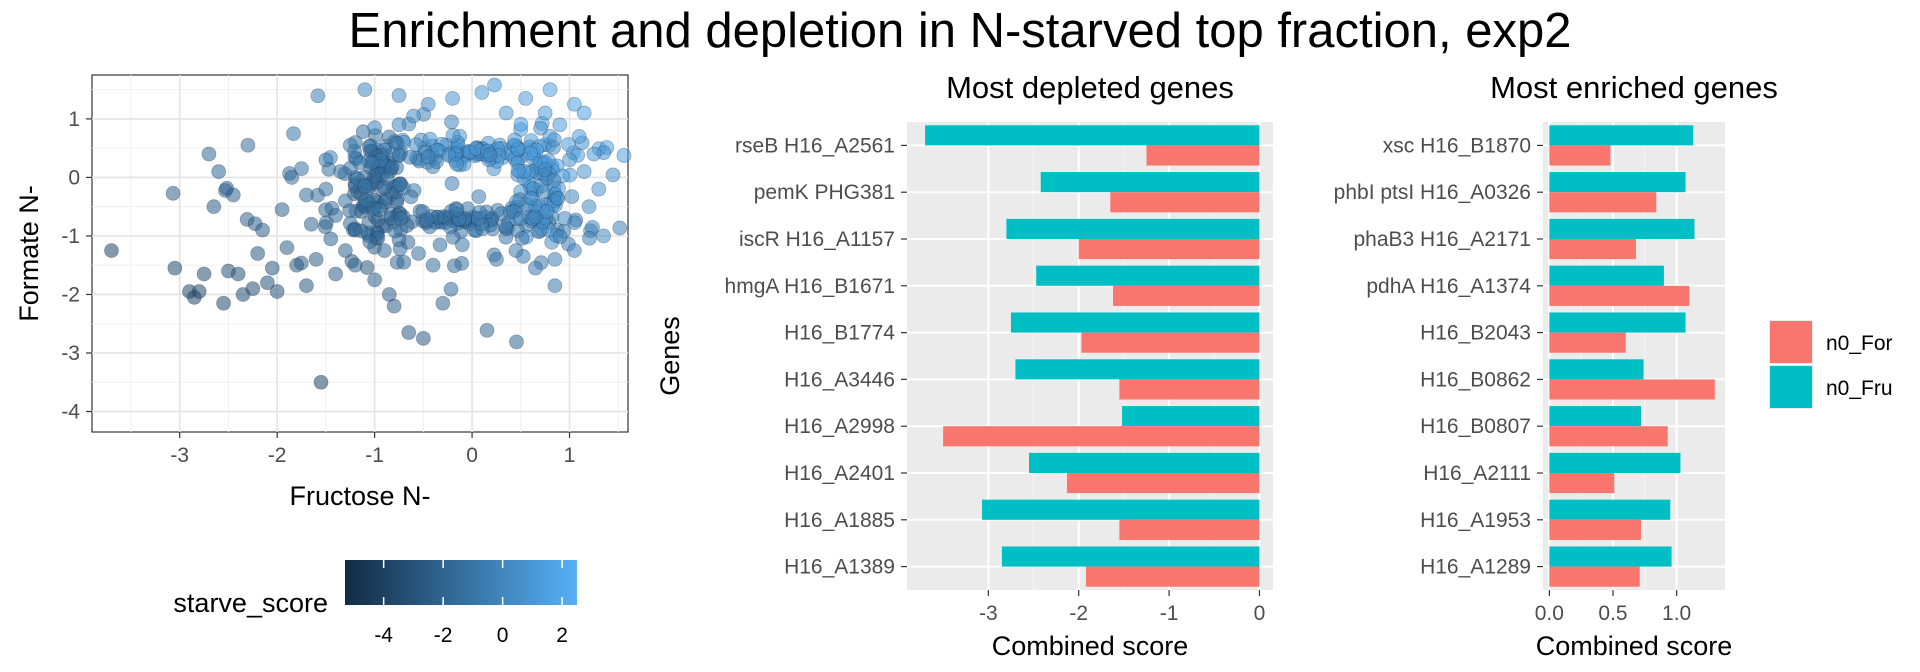 Image resolution: width=1920 pixels, height=672 pixels. Describe the element at coordinates (250, 603) in the screenshot. I see `colorbar-title: starve_score` at that location.